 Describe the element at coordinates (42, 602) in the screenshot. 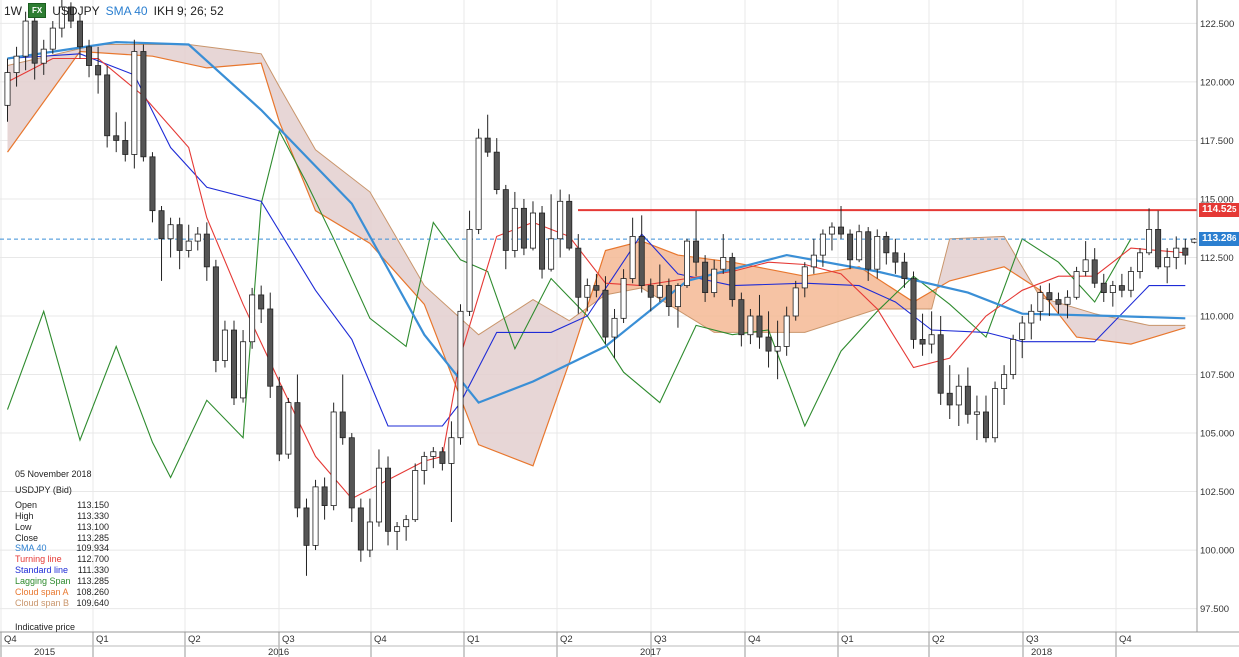

I see `info-row-label: Cloud span B` at that location.